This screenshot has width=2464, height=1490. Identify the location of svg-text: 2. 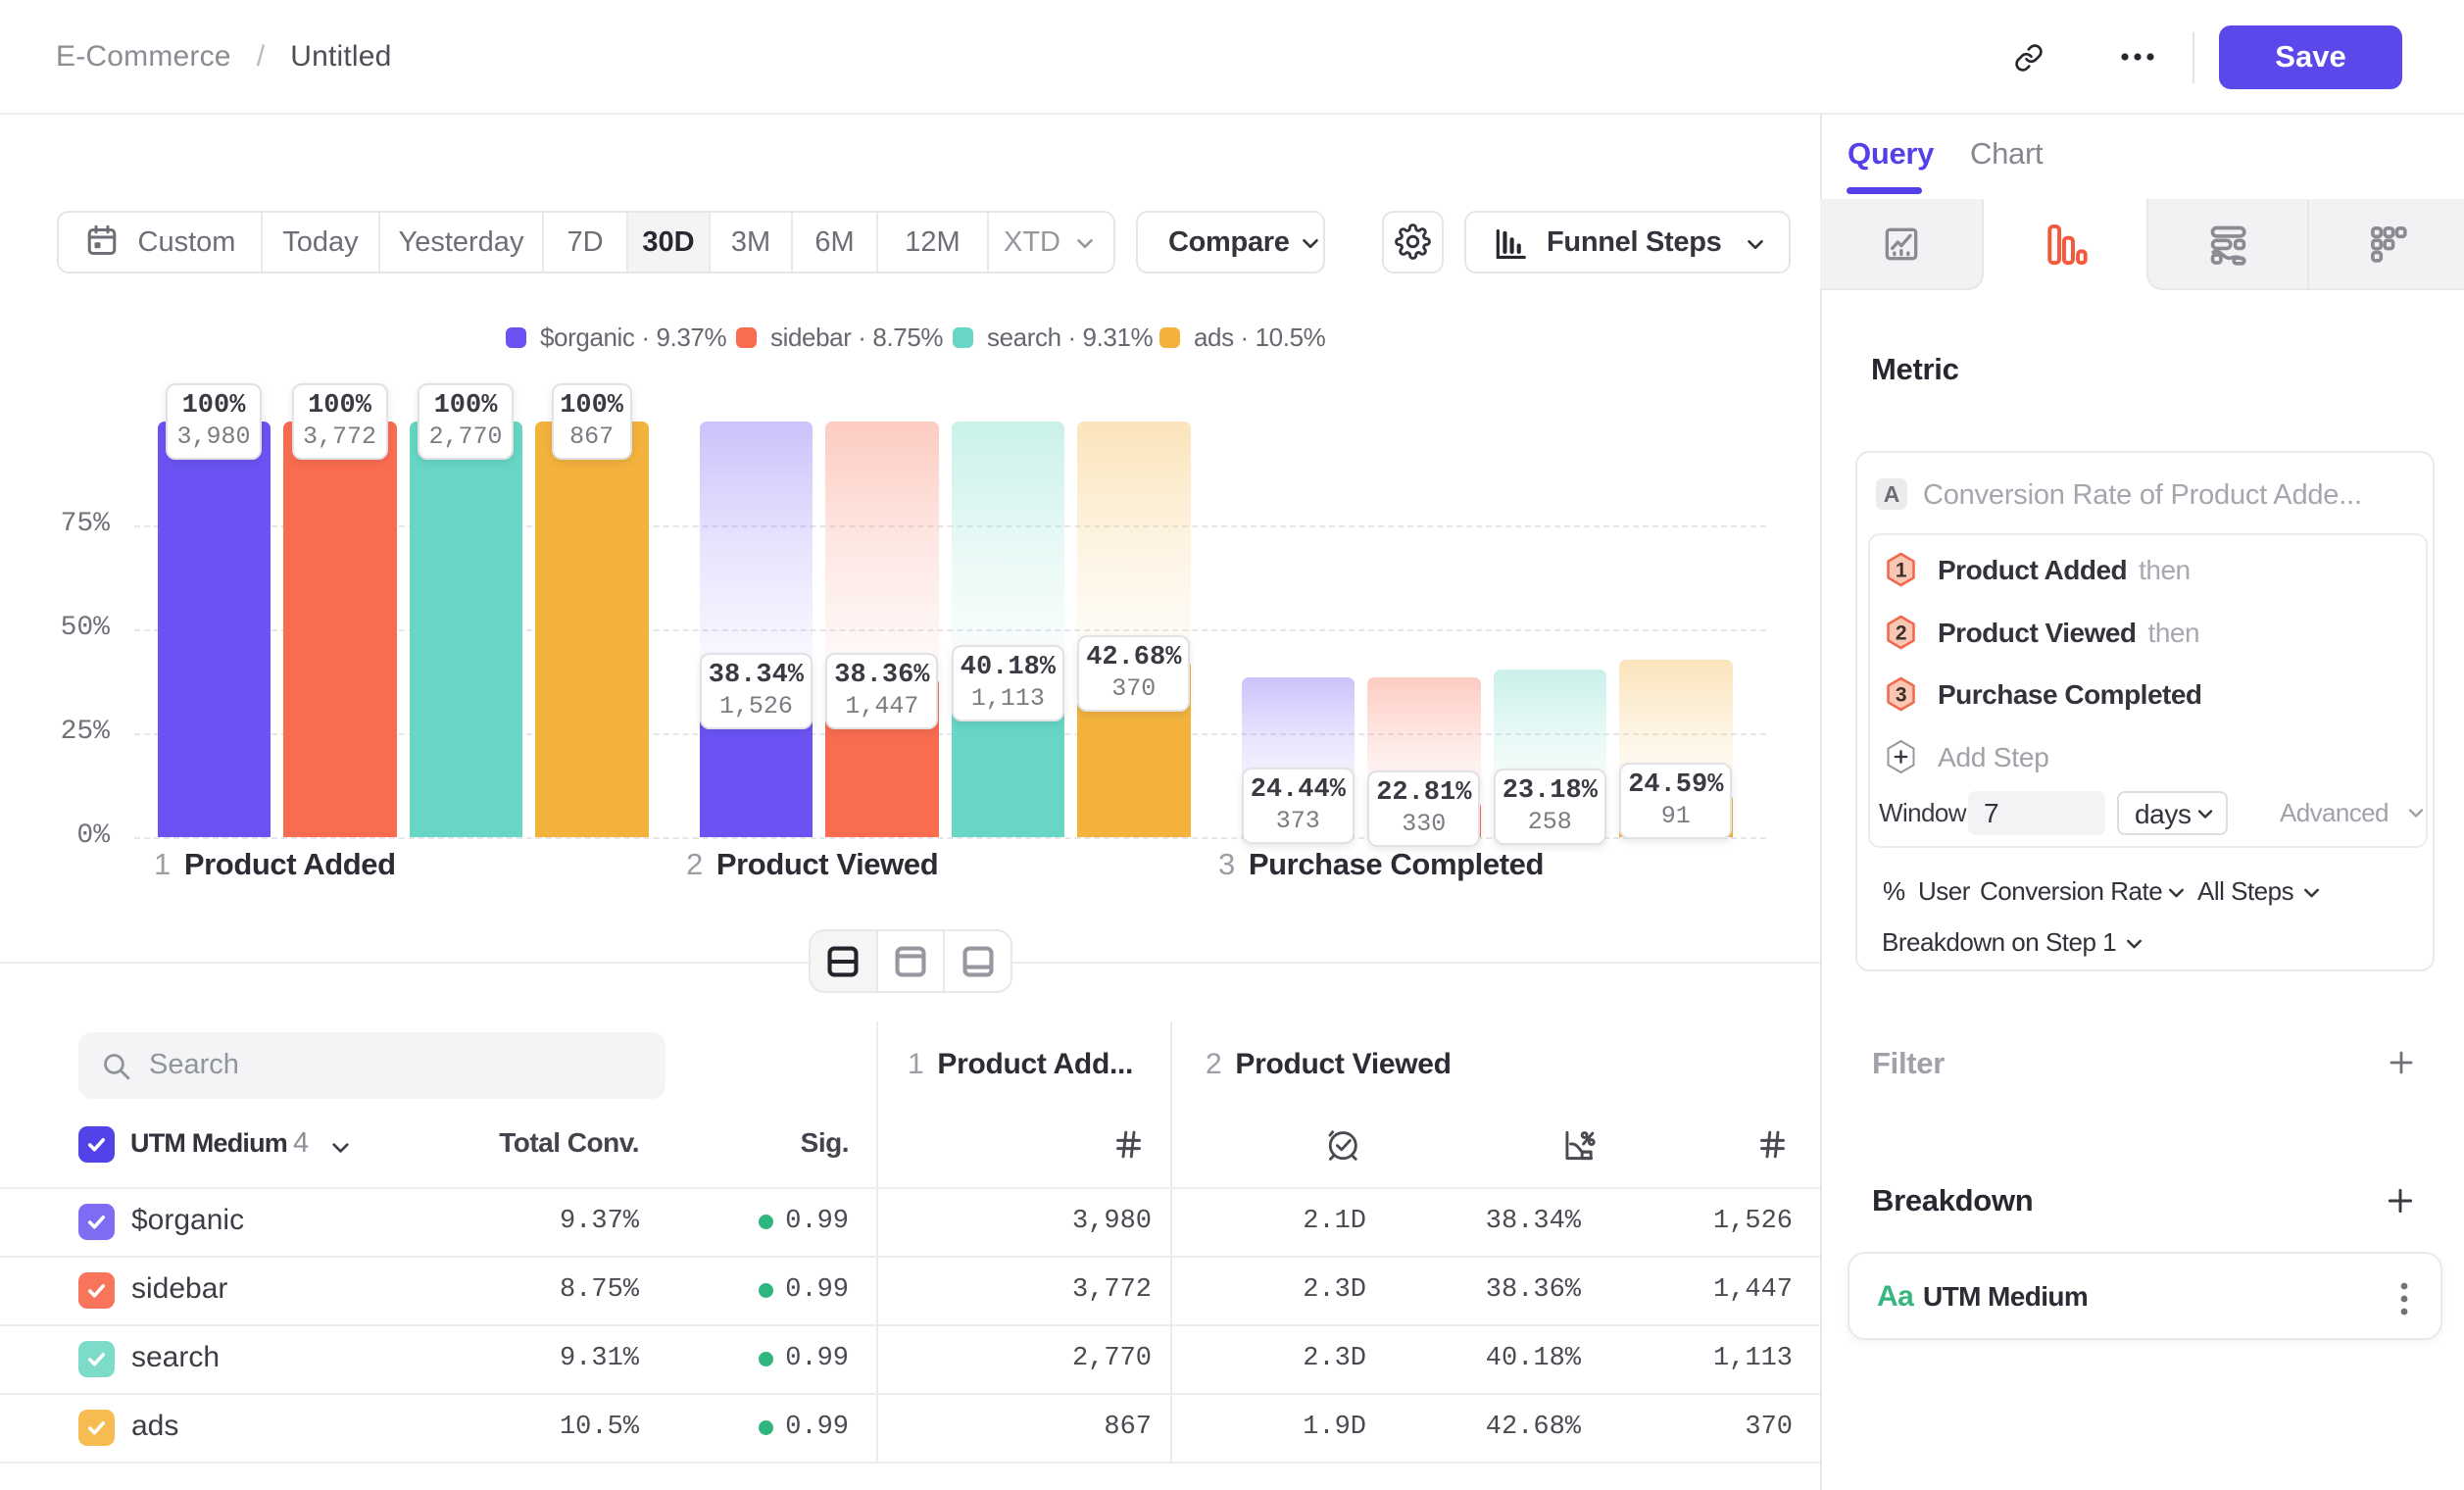
(1901, 633).